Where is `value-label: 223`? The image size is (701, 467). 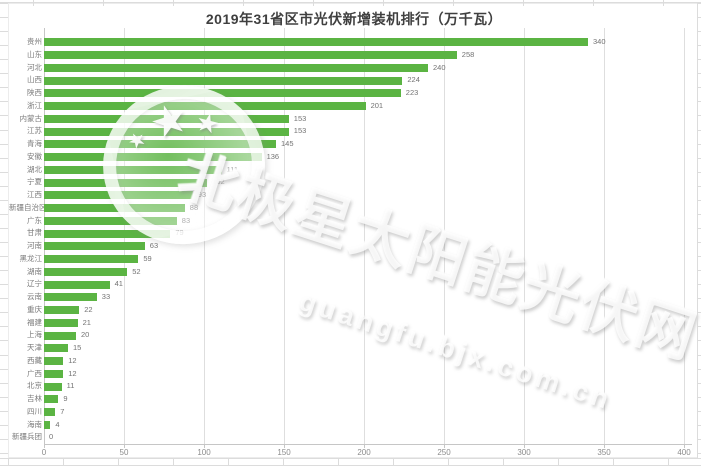
value-label: 223 is located at coordinates (412, 92).